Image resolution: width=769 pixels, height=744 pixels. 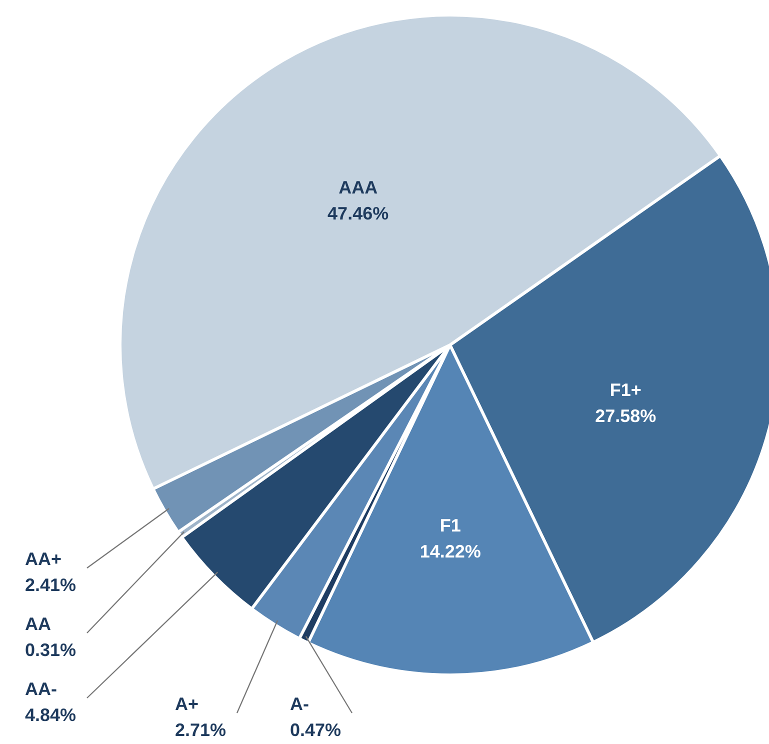 I want to click on slice-label: AA-, so click(x=41, y=689).